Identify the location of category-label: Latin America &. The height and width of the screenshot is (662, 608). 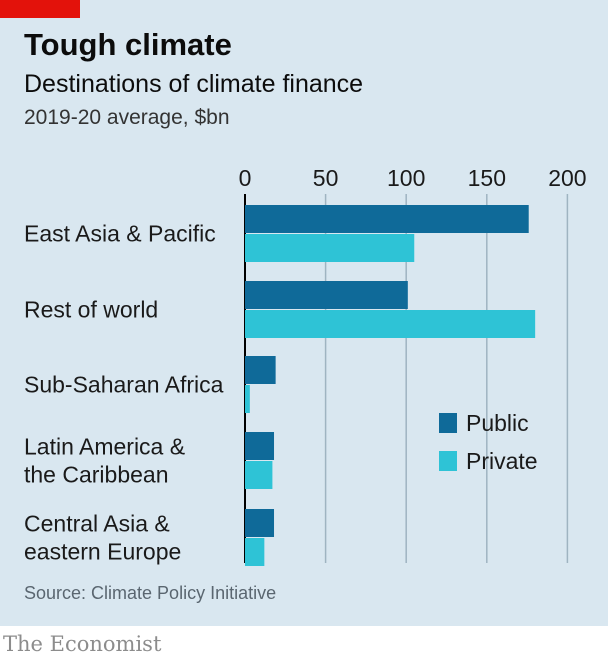
(104, 447).